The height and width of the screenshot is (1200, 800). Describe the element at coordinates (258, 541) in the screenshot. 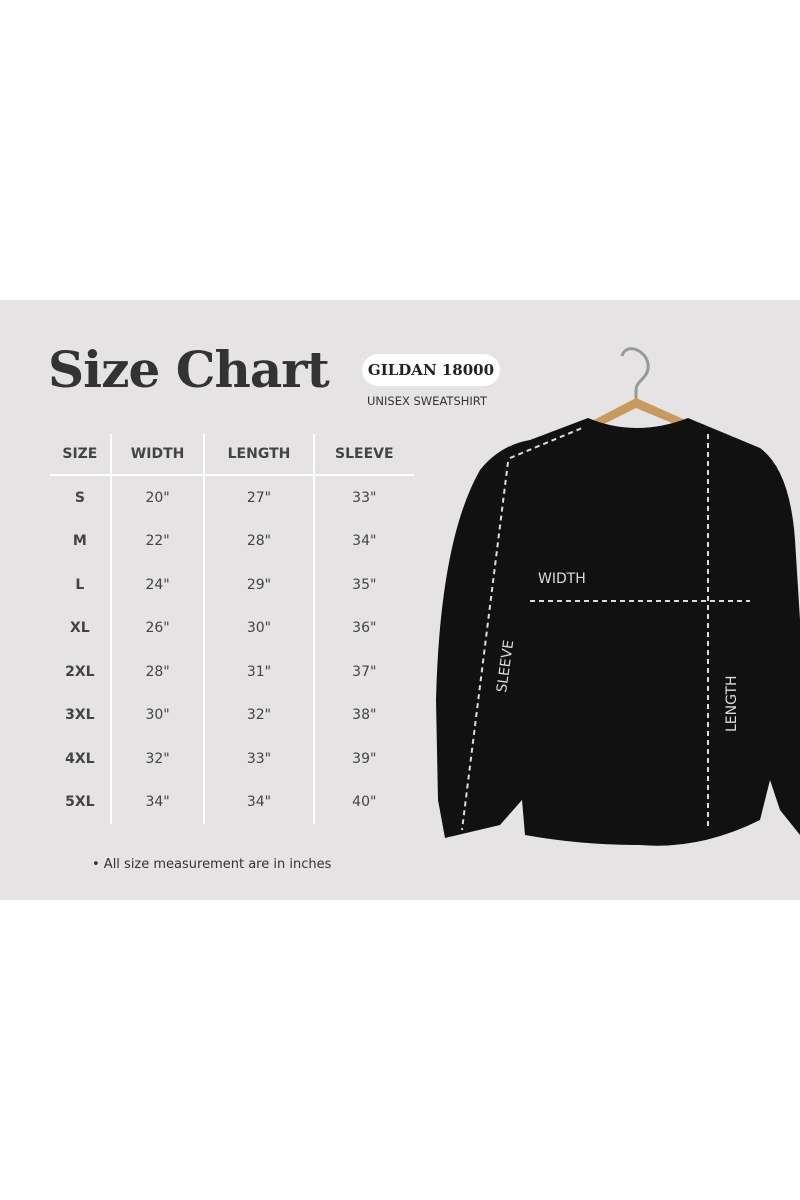

I see `cell-length: 28"` at that location.